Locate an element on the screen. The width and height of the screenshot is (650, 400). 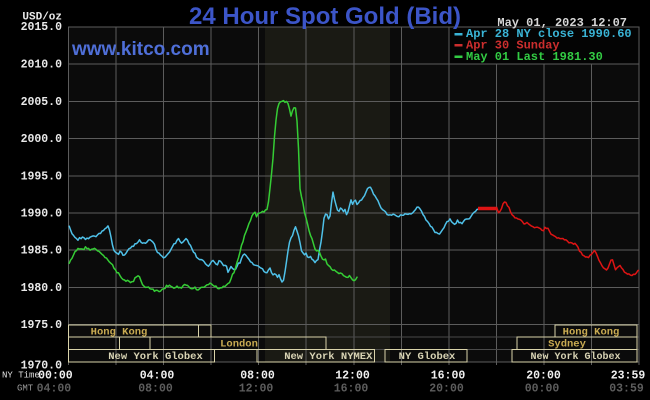
svg-text: 1990.0 is located at coordinates (42, 214).